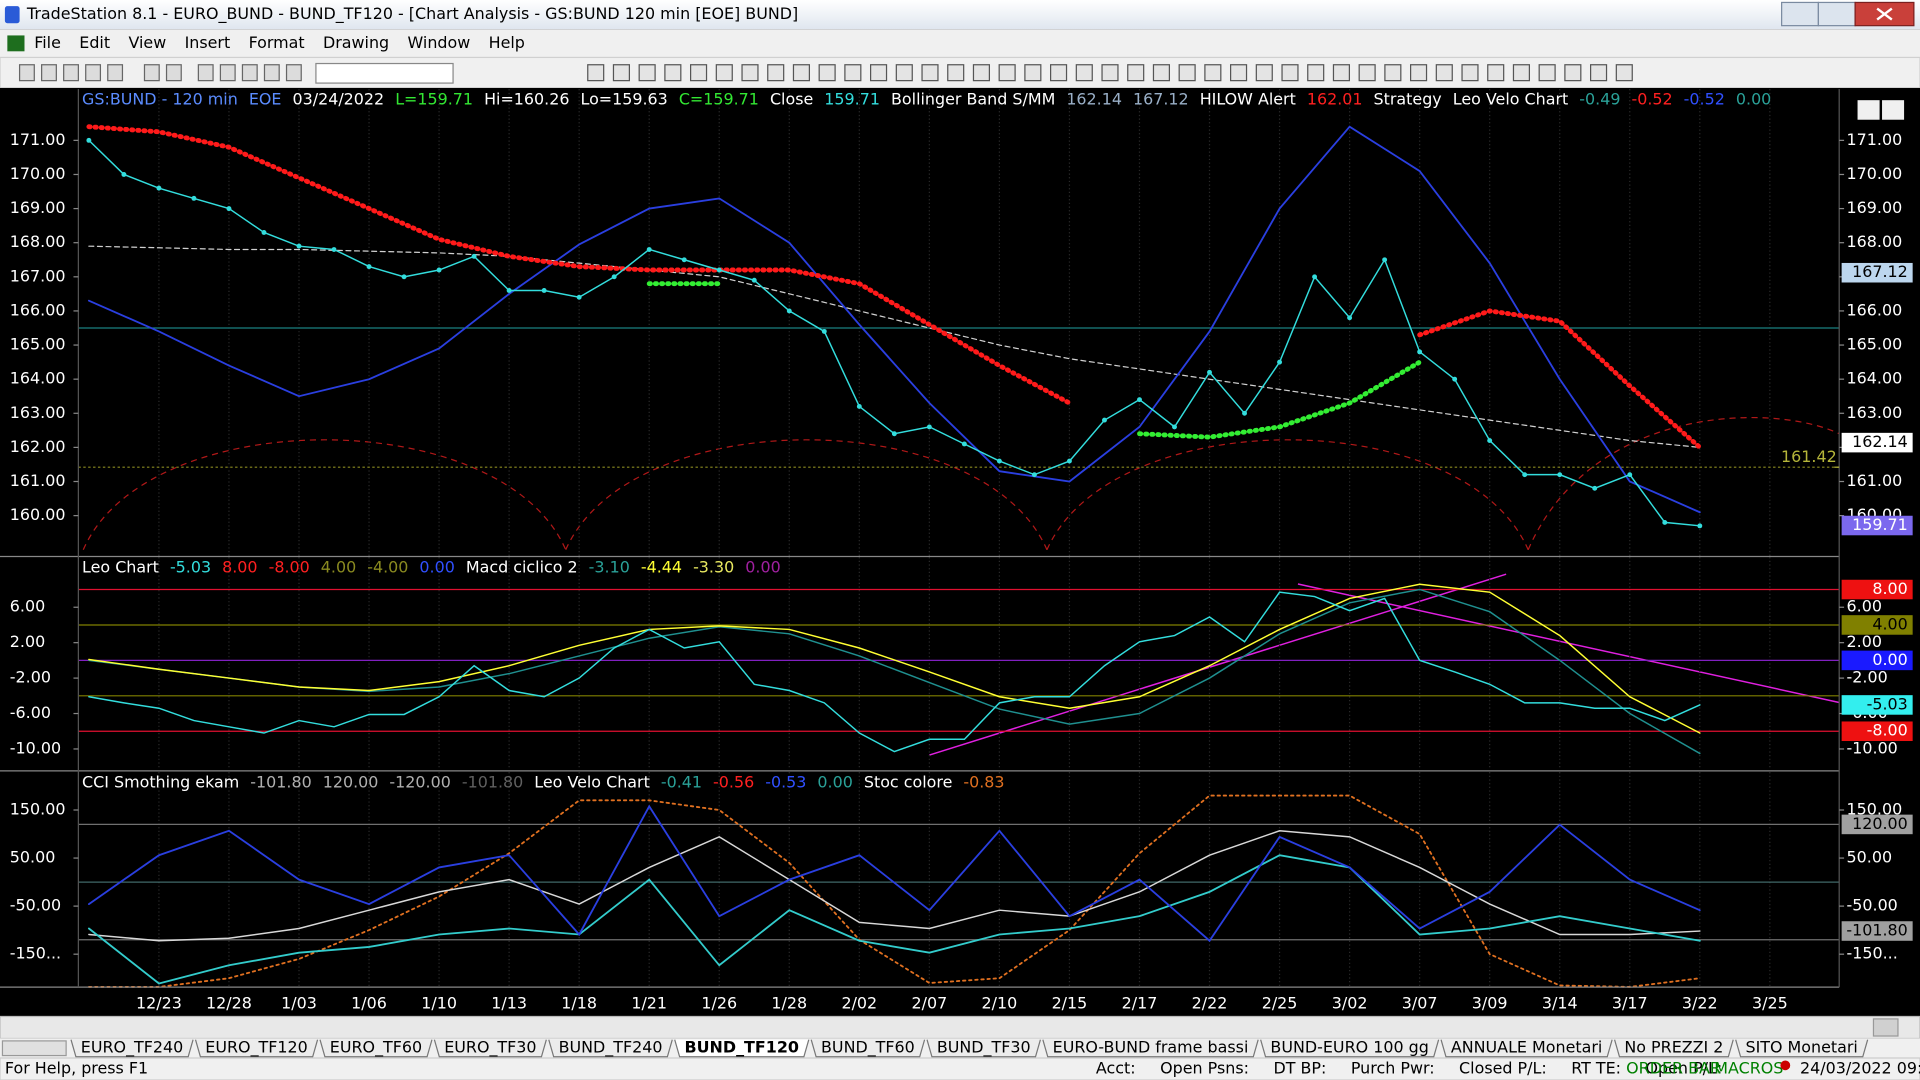 The image size is (1920, 1080). I want to click on menu-item: View, so click(147, 42).